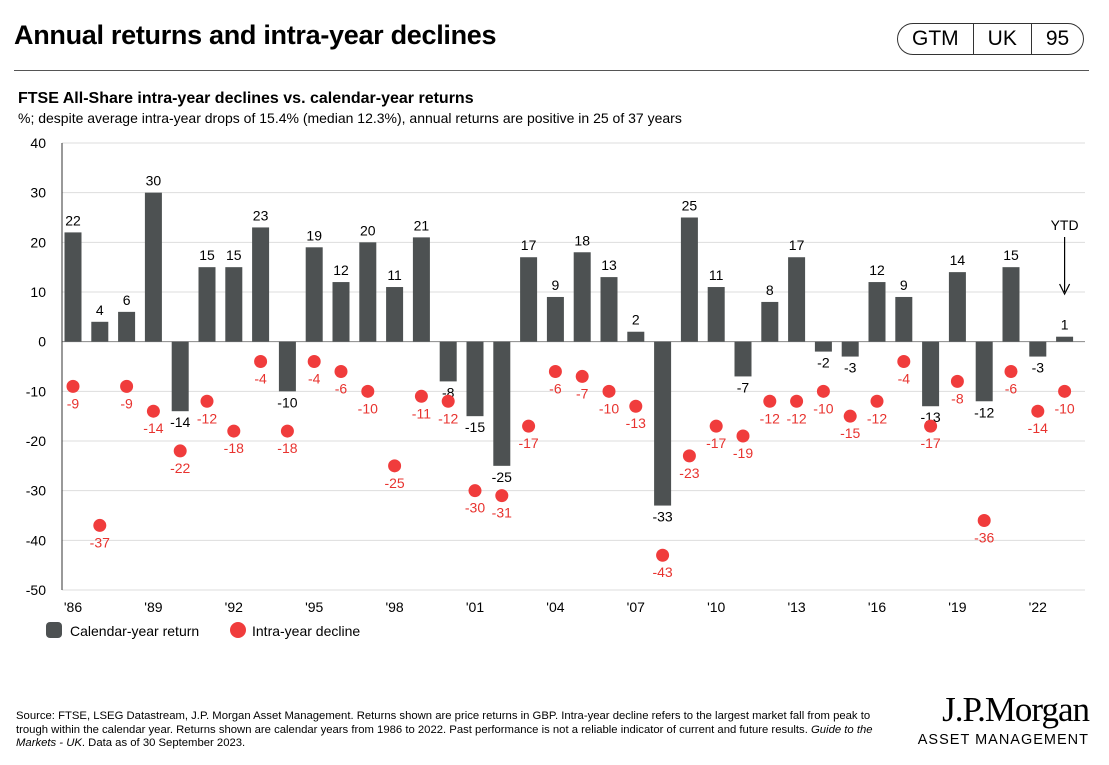 Image resolution: width=1109 pixels, height=765 pixels. I want to click on return-label: 19, so click(314, 235).